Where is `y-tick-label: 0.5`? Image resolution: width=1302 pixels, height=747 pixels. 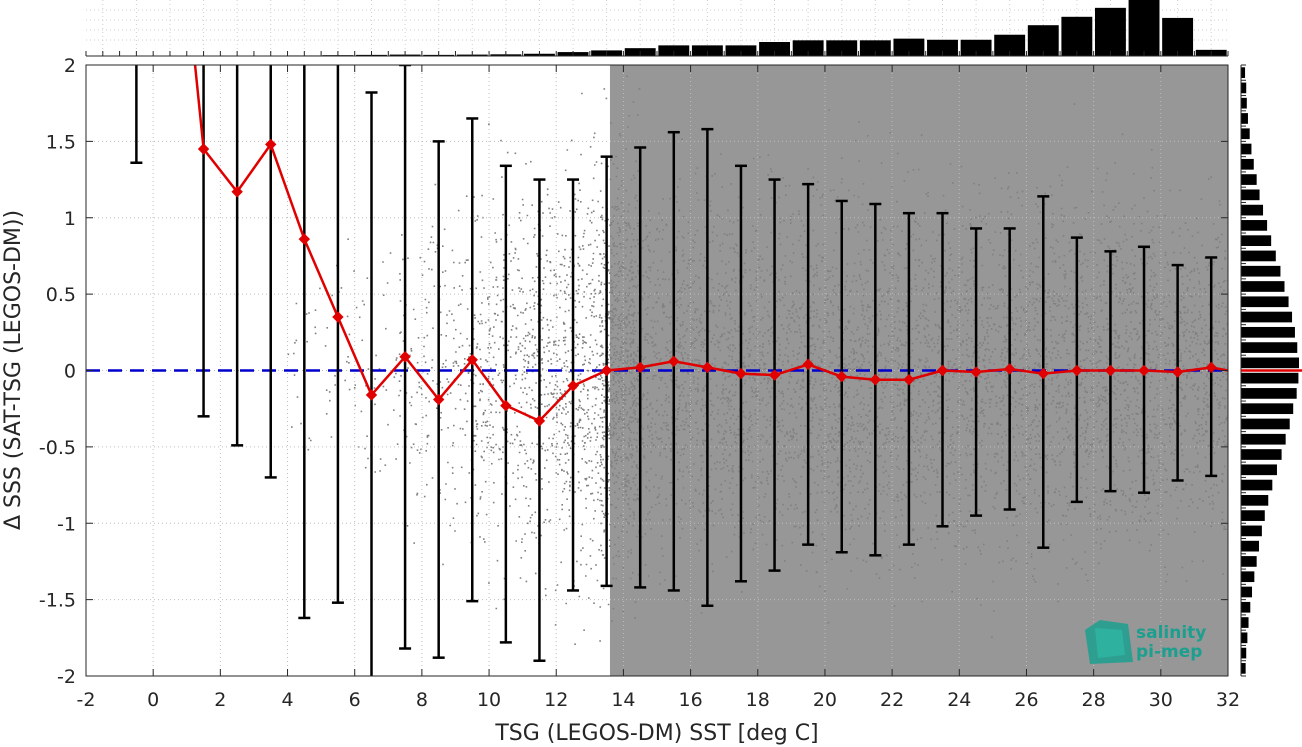
y-tick-label: 0.5 is located at coordinates (61, 295).